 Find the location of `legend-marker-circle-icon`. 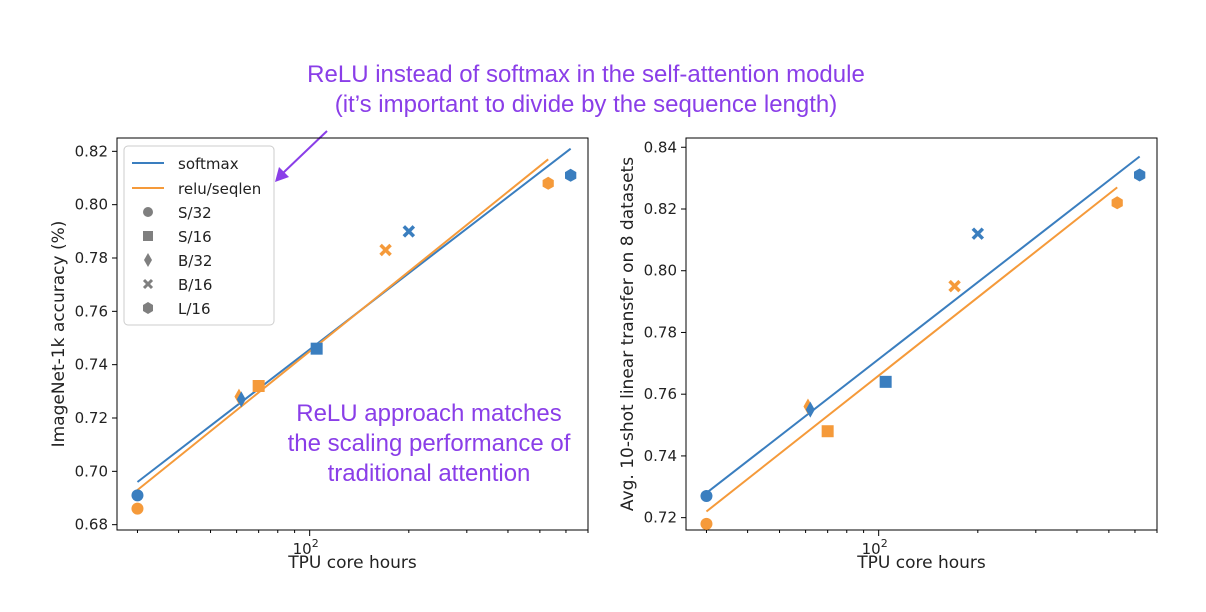

legend-marker-circle-icon is located at coordinates (148, 212).